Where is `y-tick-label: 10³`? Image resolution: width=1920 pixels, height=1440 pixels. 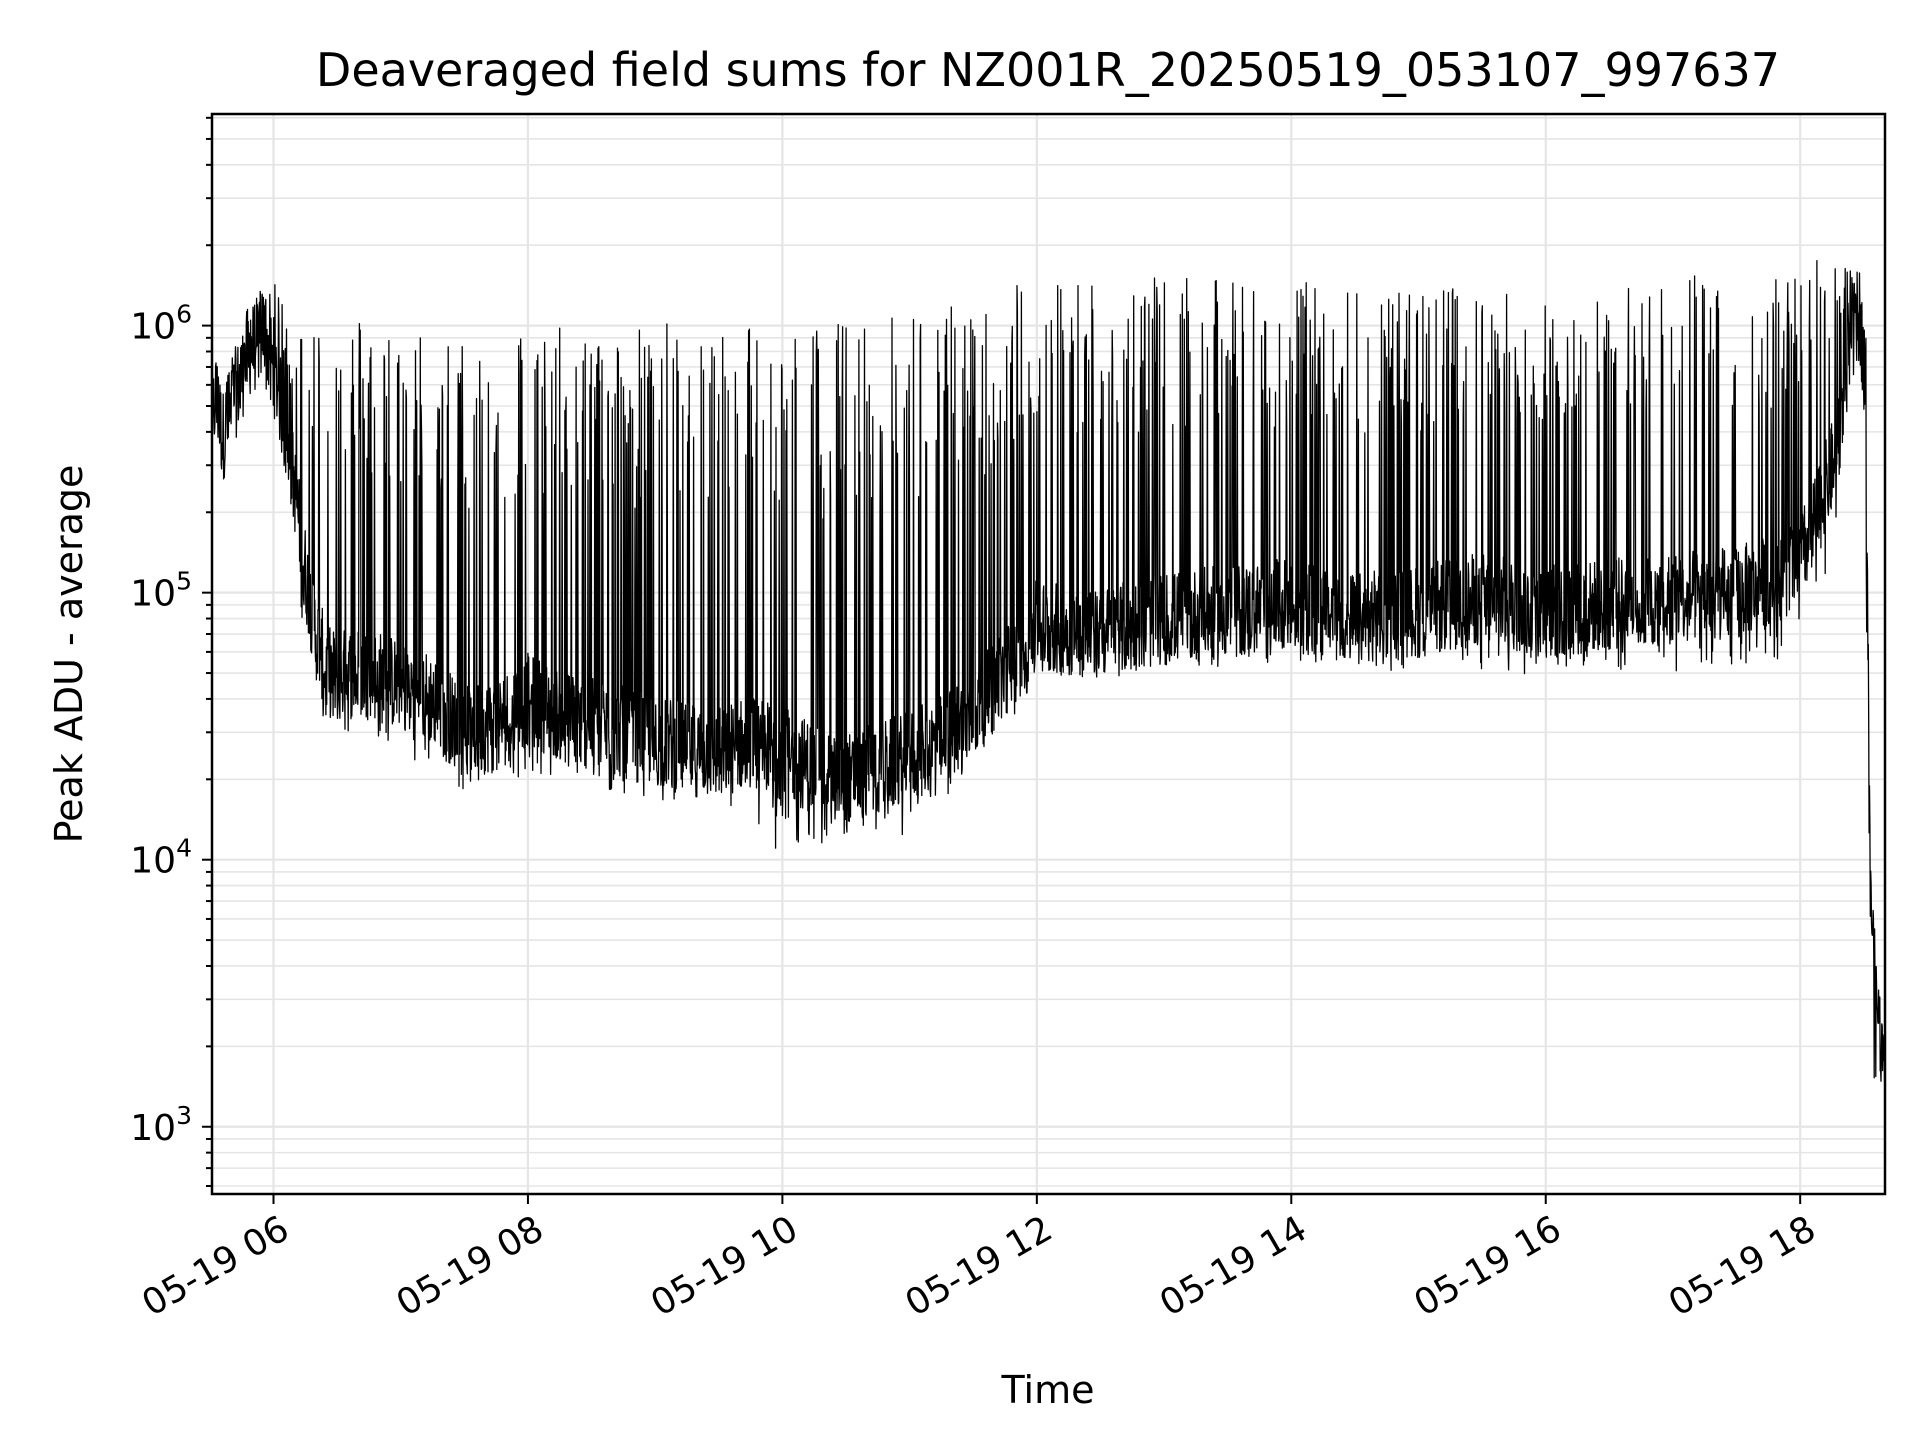
y-tick-label: 10³ is located at coordinates (161, 1125).